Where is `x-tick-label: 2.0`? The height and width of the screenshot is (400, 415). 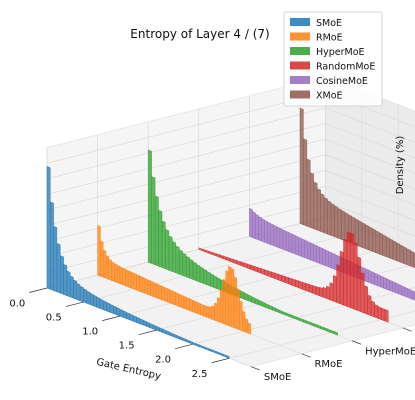 x-tick-label: 2.0 is located at coordinates (163, 360).